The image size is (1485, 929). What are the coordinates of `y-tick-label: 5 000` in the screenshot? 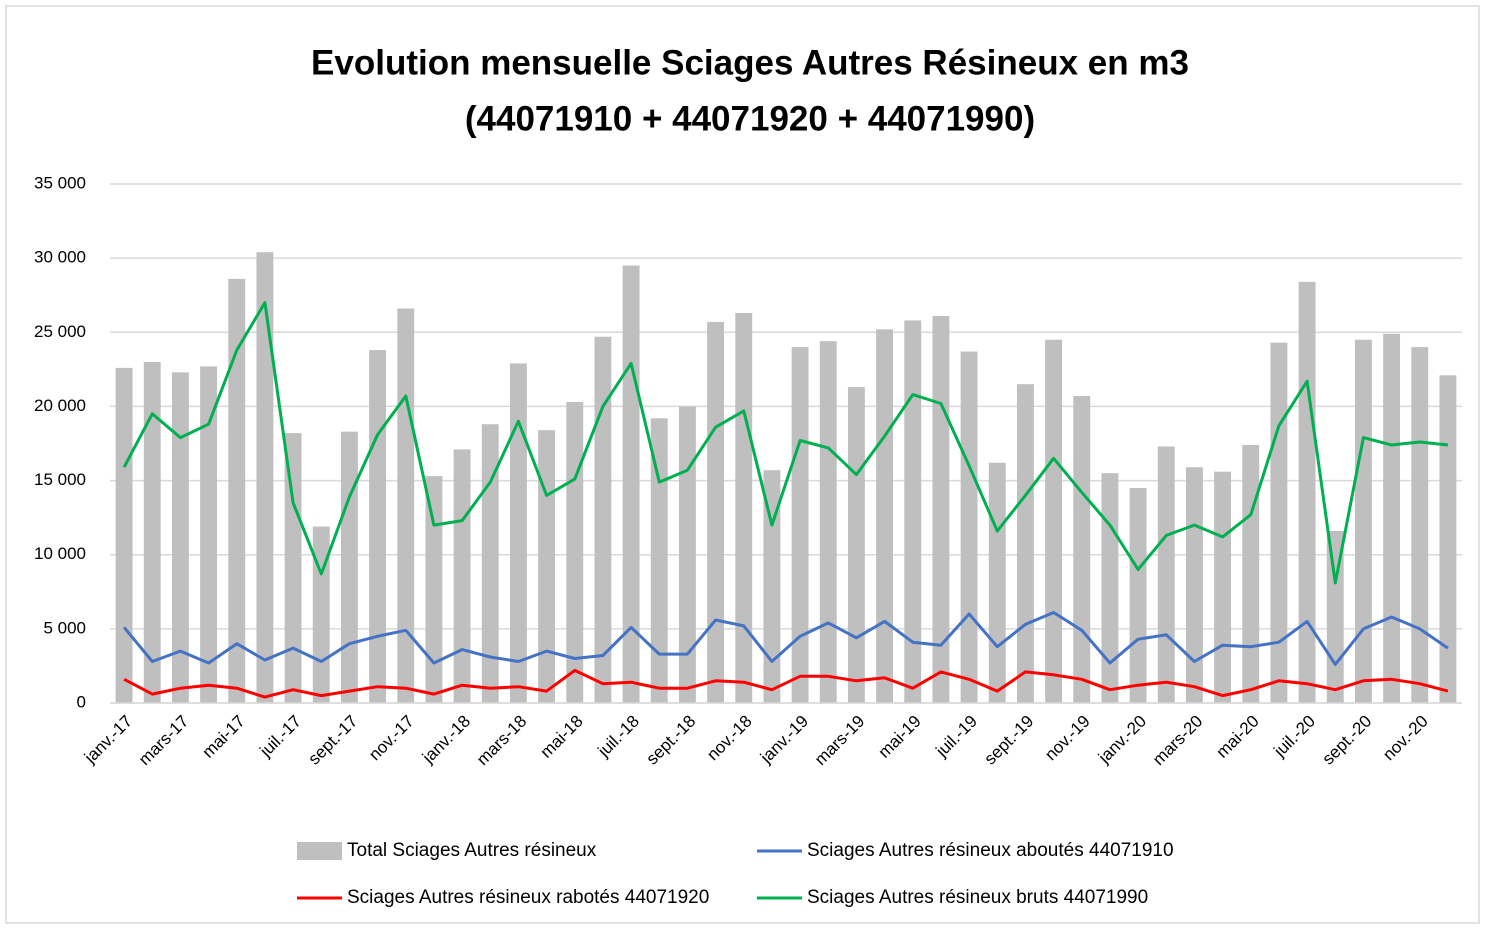 It's located at (64, 627).